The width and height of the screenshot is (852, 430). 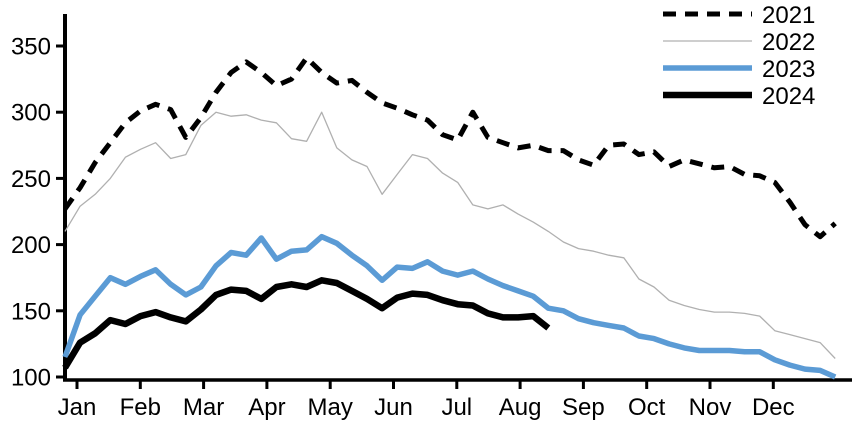 What do you see at coordinates (773, 407) in the screenshot?
I see `x-tick-label: Dec` at bounding box center [773, 407].